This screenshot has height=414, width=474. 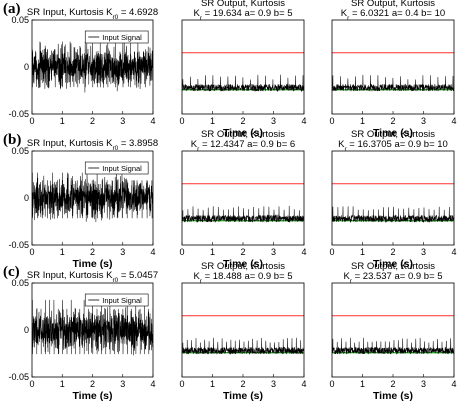 I want to click on row-label: (c), so click(x=11, y=272).